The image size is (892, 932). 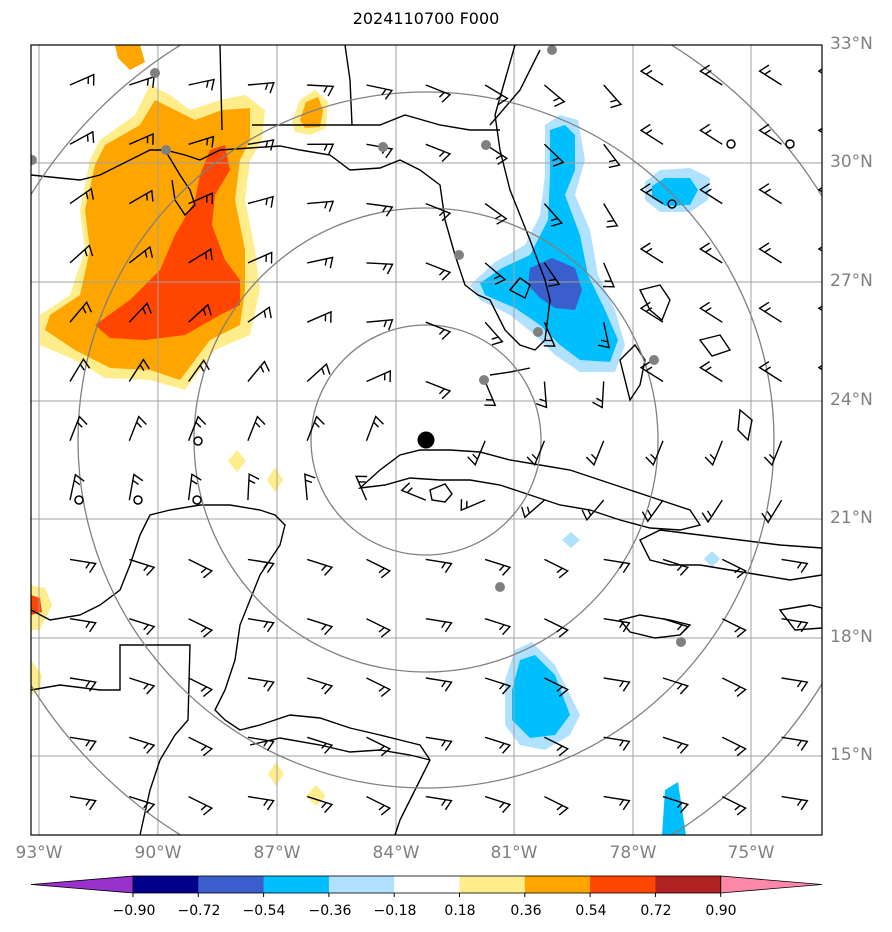 I want to click on jamaica, so click(x=655, y=626).